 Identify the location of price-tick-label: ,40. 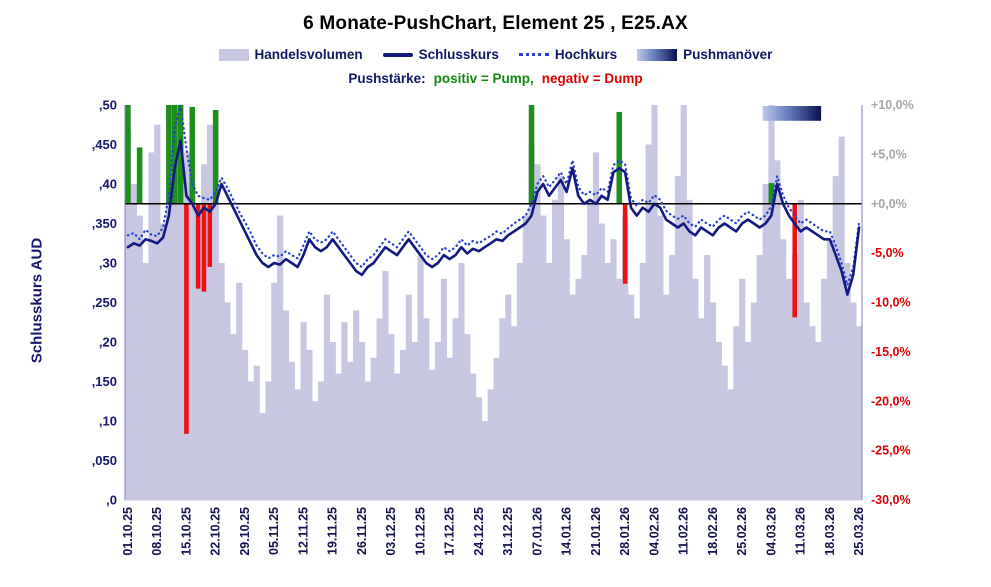
(108, 184).